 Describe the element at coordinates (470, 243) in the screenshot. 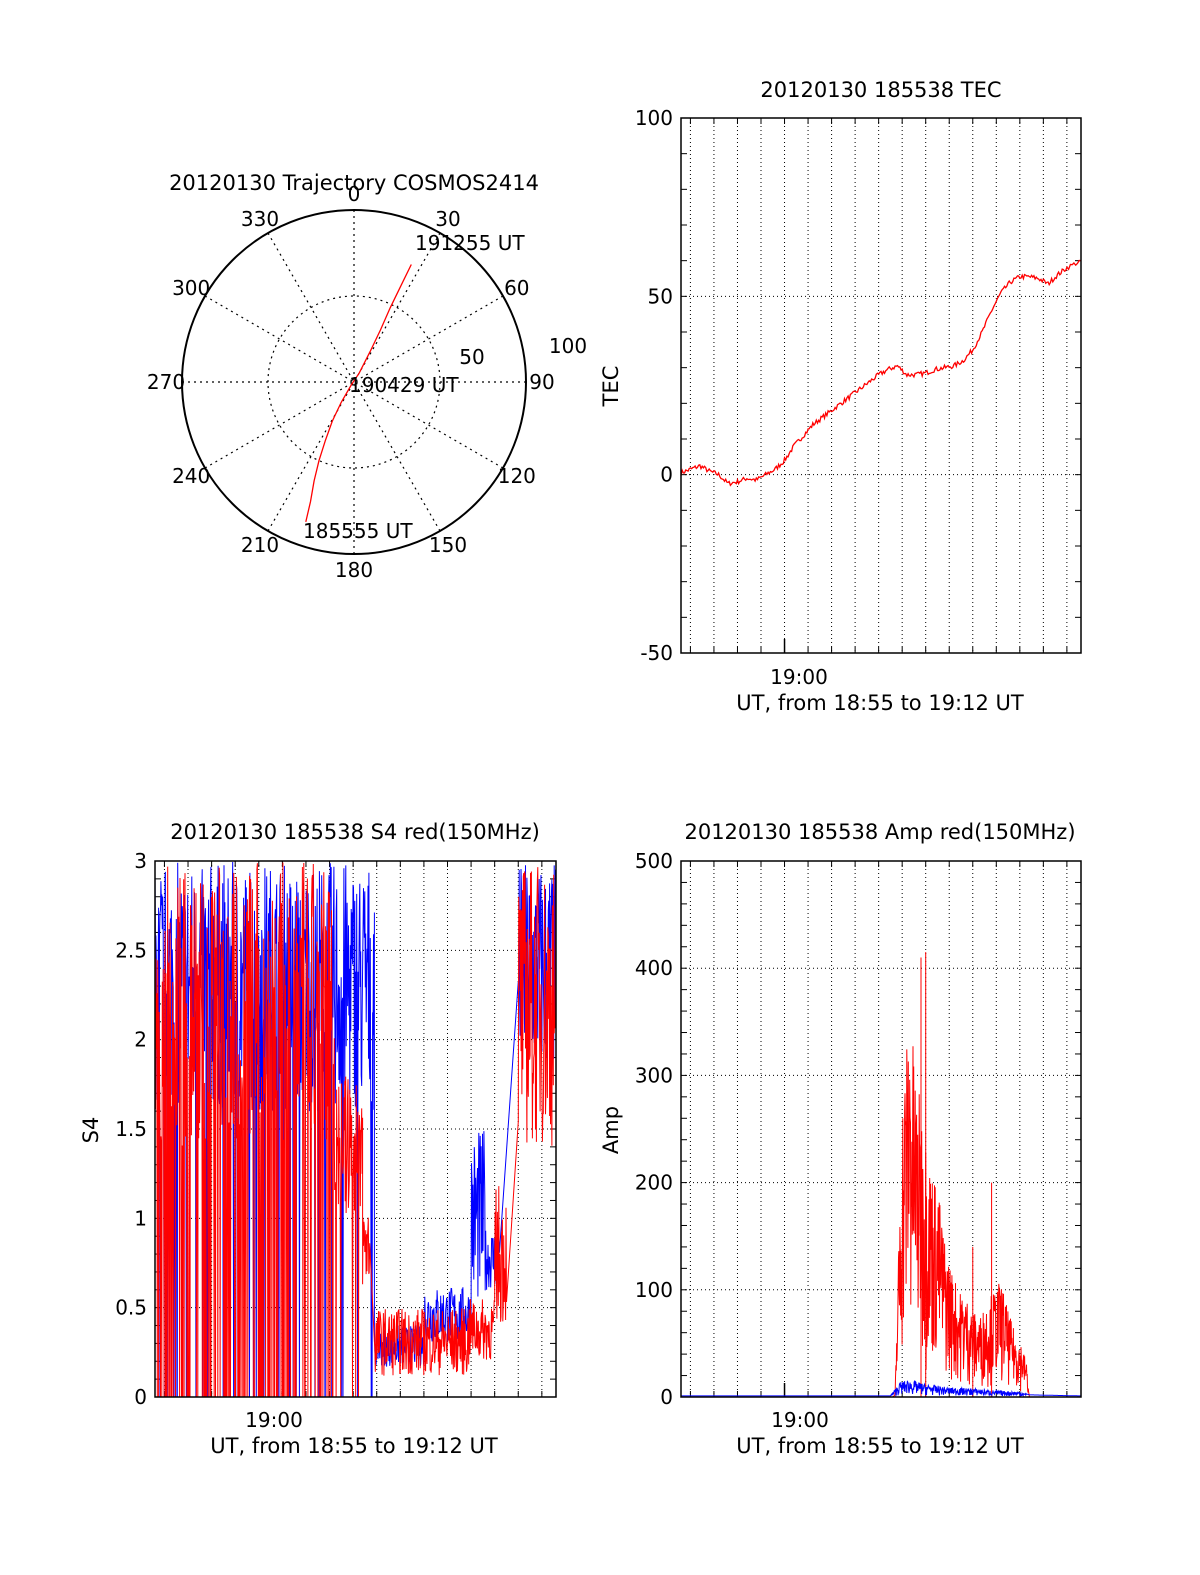

I see `end-time-label: 191255 UT` at that location.